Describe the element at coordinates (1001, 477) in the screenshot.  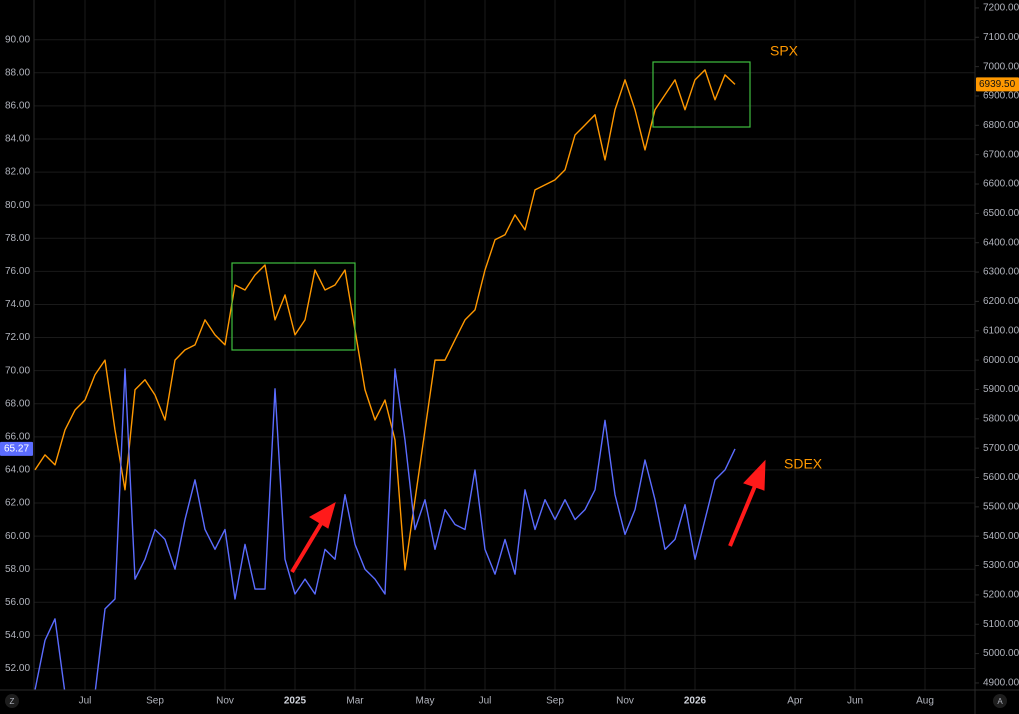
I see `y2-tick-label: 5600.00` at that location.